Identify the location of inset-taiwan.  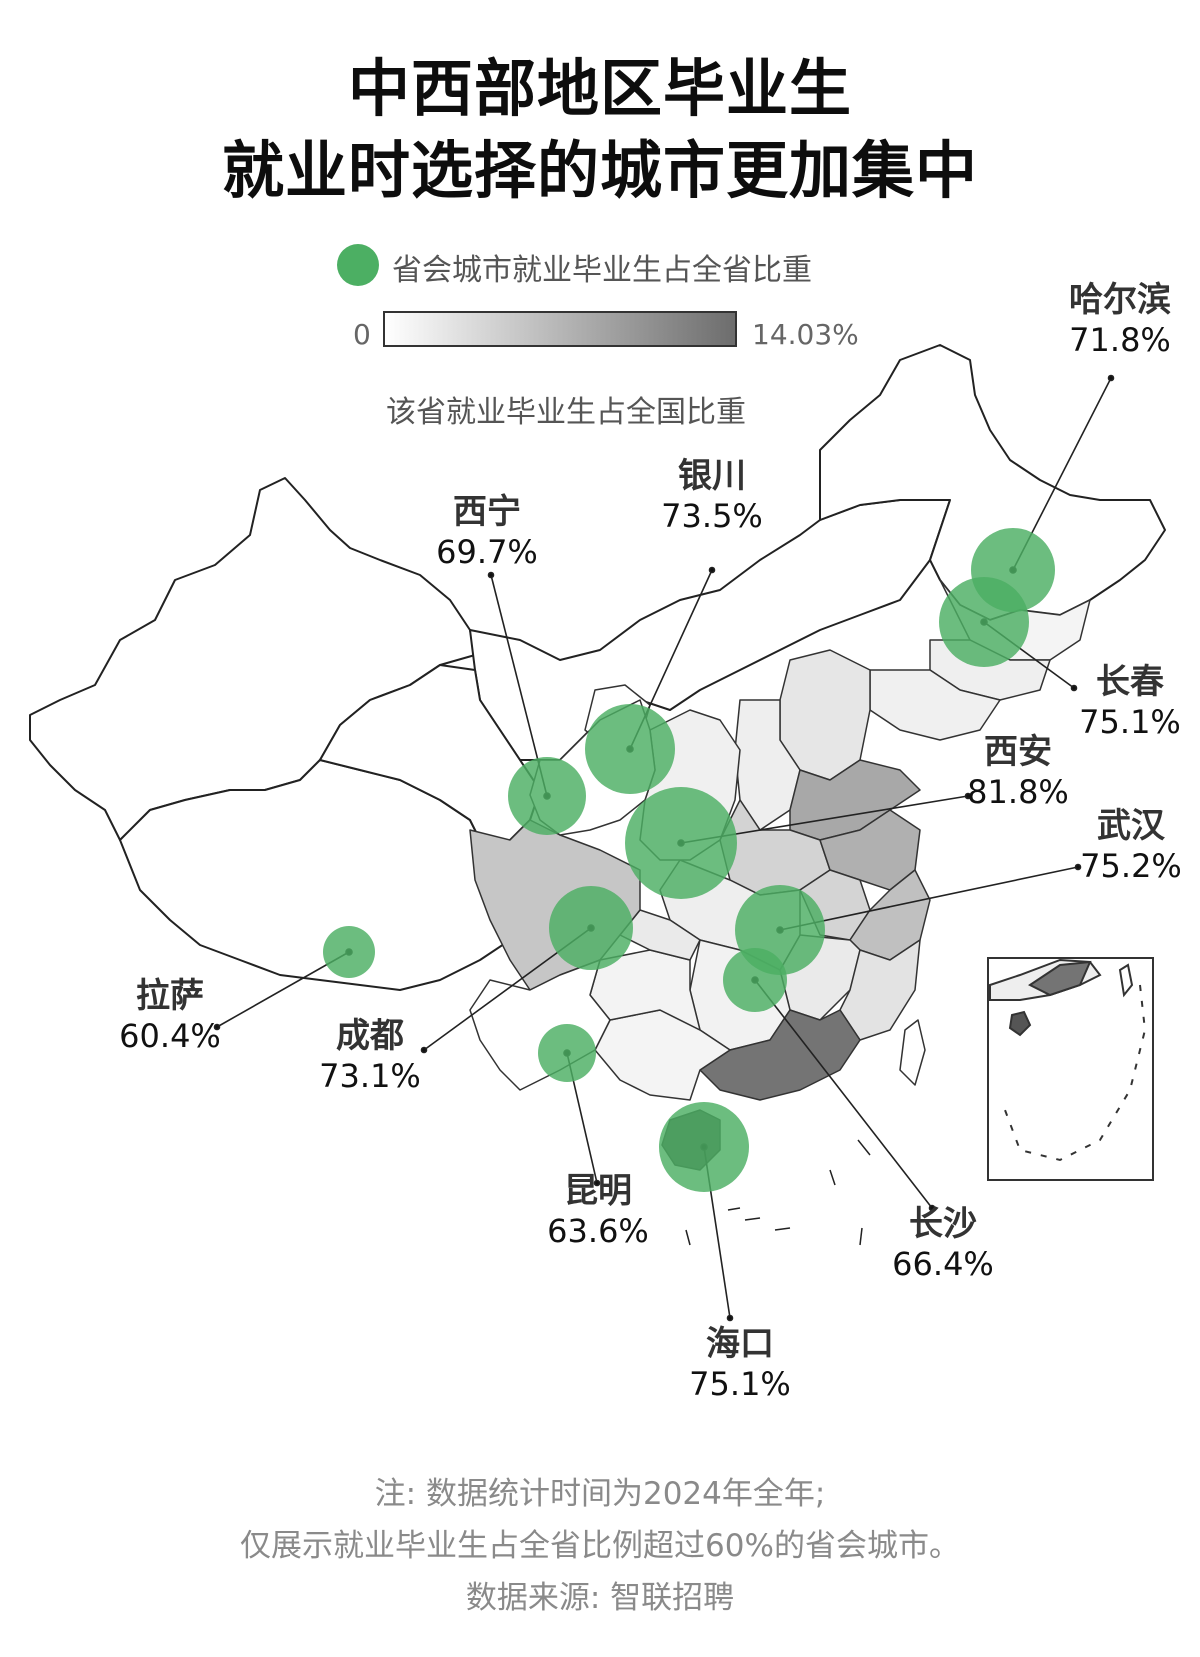
(1126, 980).